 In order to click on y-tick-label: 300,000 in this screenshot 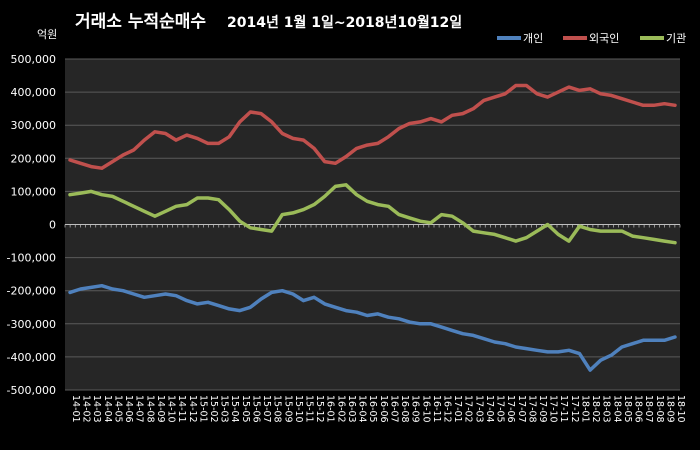, I will do `click(34, 125)`.